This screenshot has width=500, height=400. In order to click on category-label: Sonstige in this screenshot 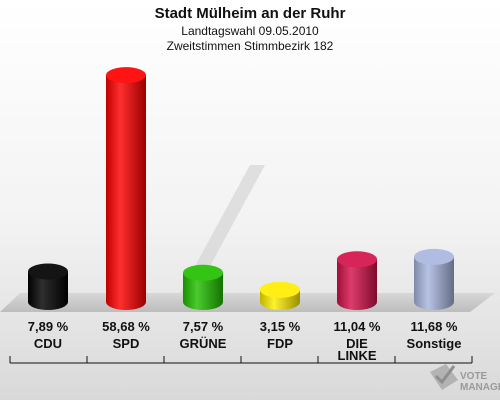, I will do `click(434, 343)`.